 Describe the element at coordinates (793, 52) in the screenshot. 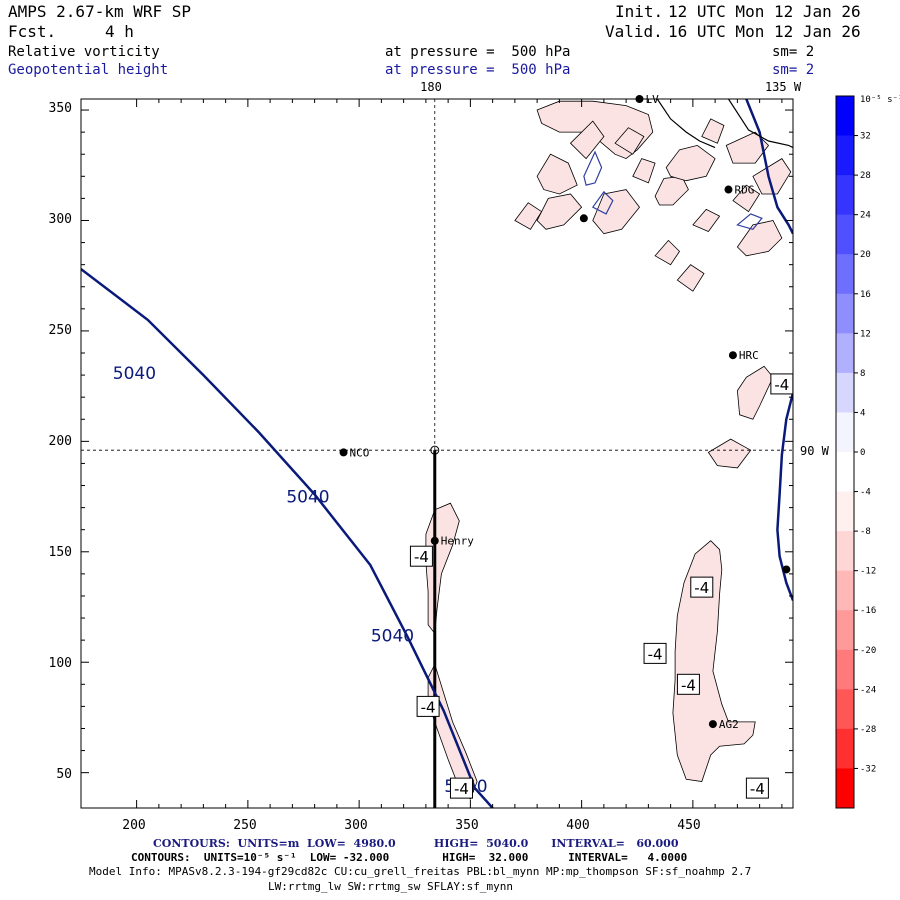

I see `field1-smoothing: sm= 2` at that location.